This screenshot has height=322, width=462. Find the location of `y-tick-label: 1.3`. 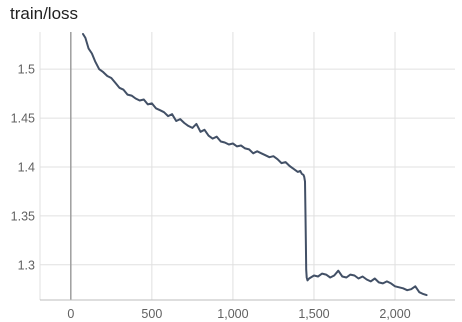

y-tick-label: 1.3 is located at coordinates (26, 265).